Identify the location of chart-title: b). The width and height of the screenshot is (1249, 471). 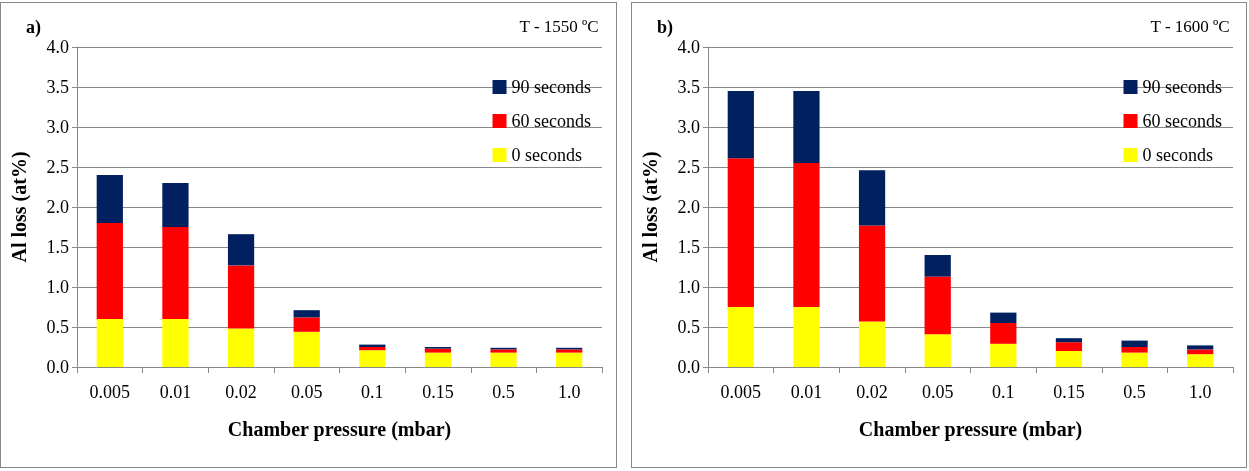
(664, 27).